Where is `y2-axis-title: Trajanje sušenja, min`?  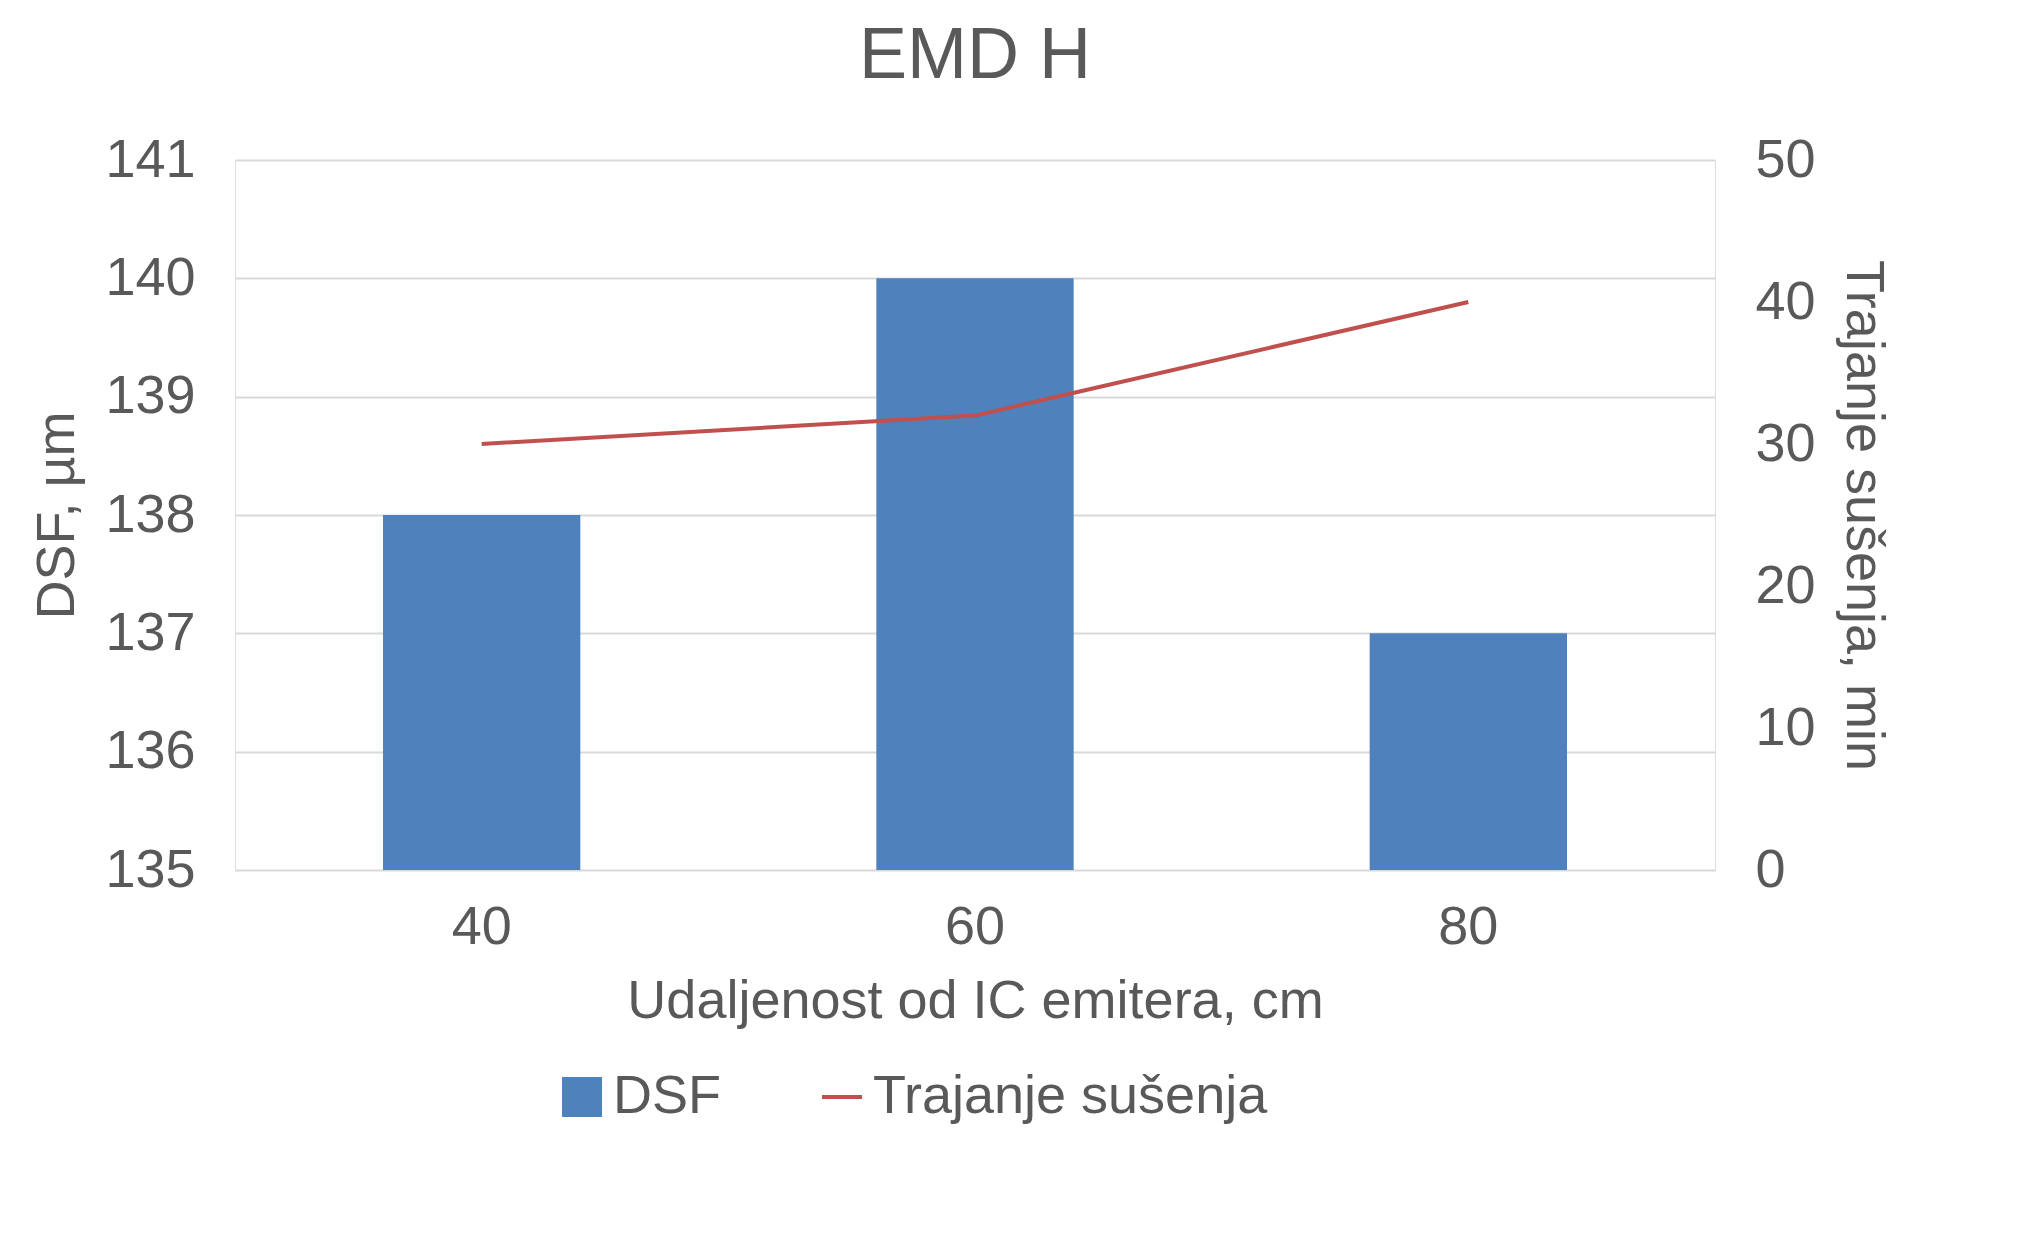
y2-axis-title: Trajanje sušenja, min is located at coordinates (1865, 515).